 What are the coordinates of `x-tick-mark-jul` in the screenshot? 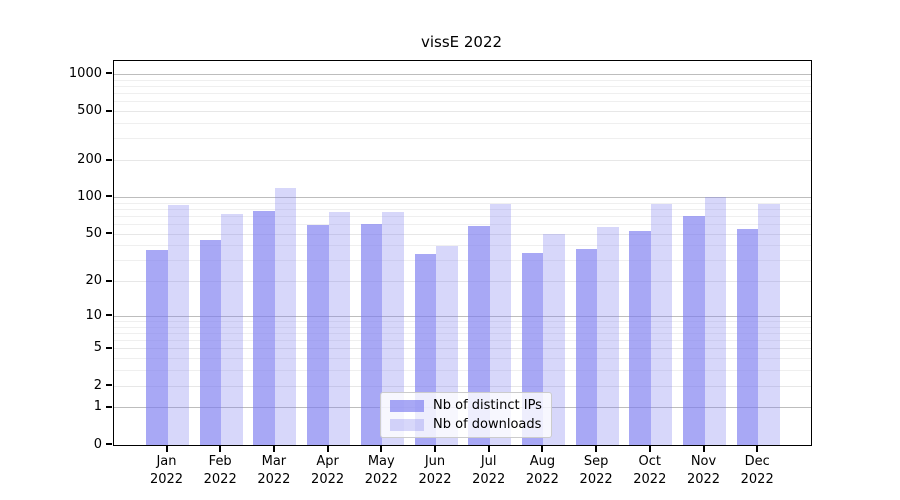 It's located at (488, 449).